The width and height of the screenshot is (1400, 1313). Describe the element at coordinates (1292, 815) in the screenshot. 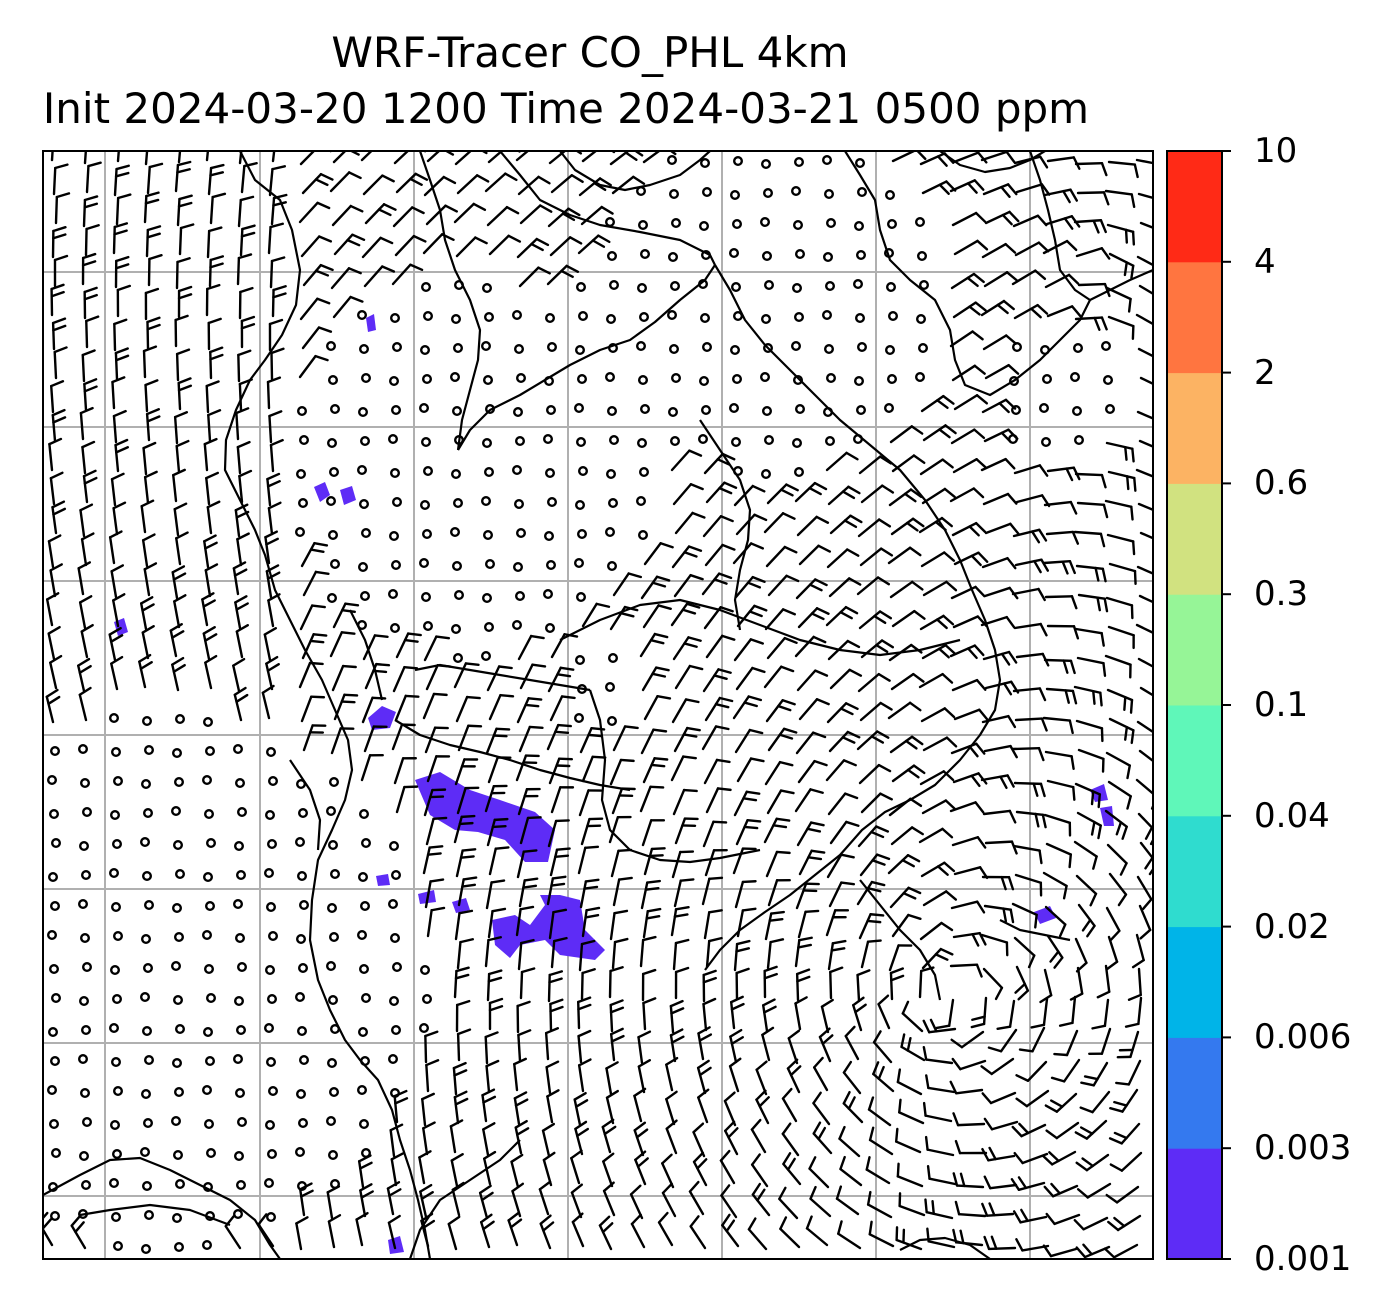

I see `colorbar-tick-label: 0.04` at that location.